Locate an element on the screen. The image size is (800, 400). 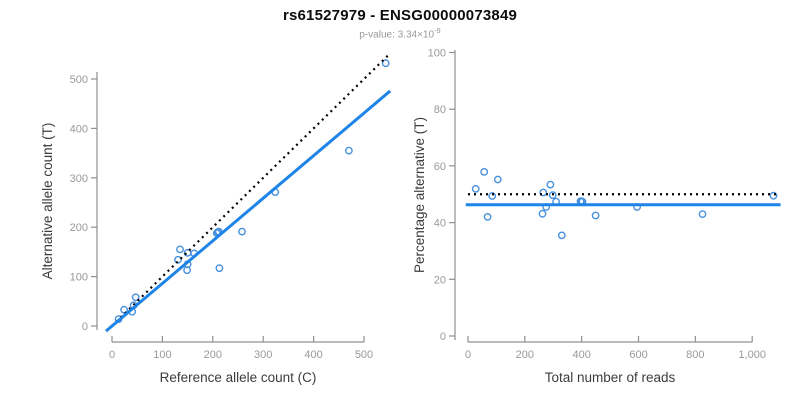
x-tick-label: 300 is located at coordinates (263, 355).